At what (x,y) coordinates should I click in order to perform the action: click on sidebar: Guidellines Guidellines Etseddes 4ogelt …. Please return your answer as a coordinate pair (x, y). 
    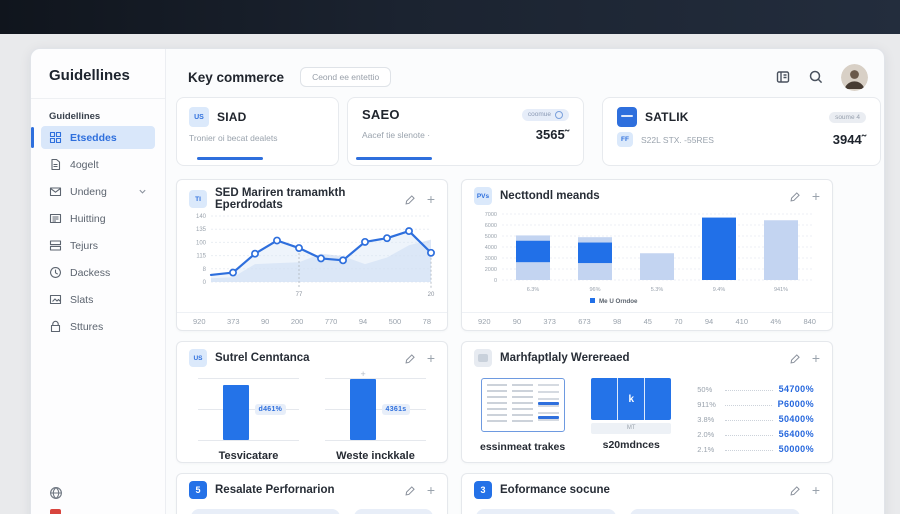
    Looking at the image, I should click on (98, 281).